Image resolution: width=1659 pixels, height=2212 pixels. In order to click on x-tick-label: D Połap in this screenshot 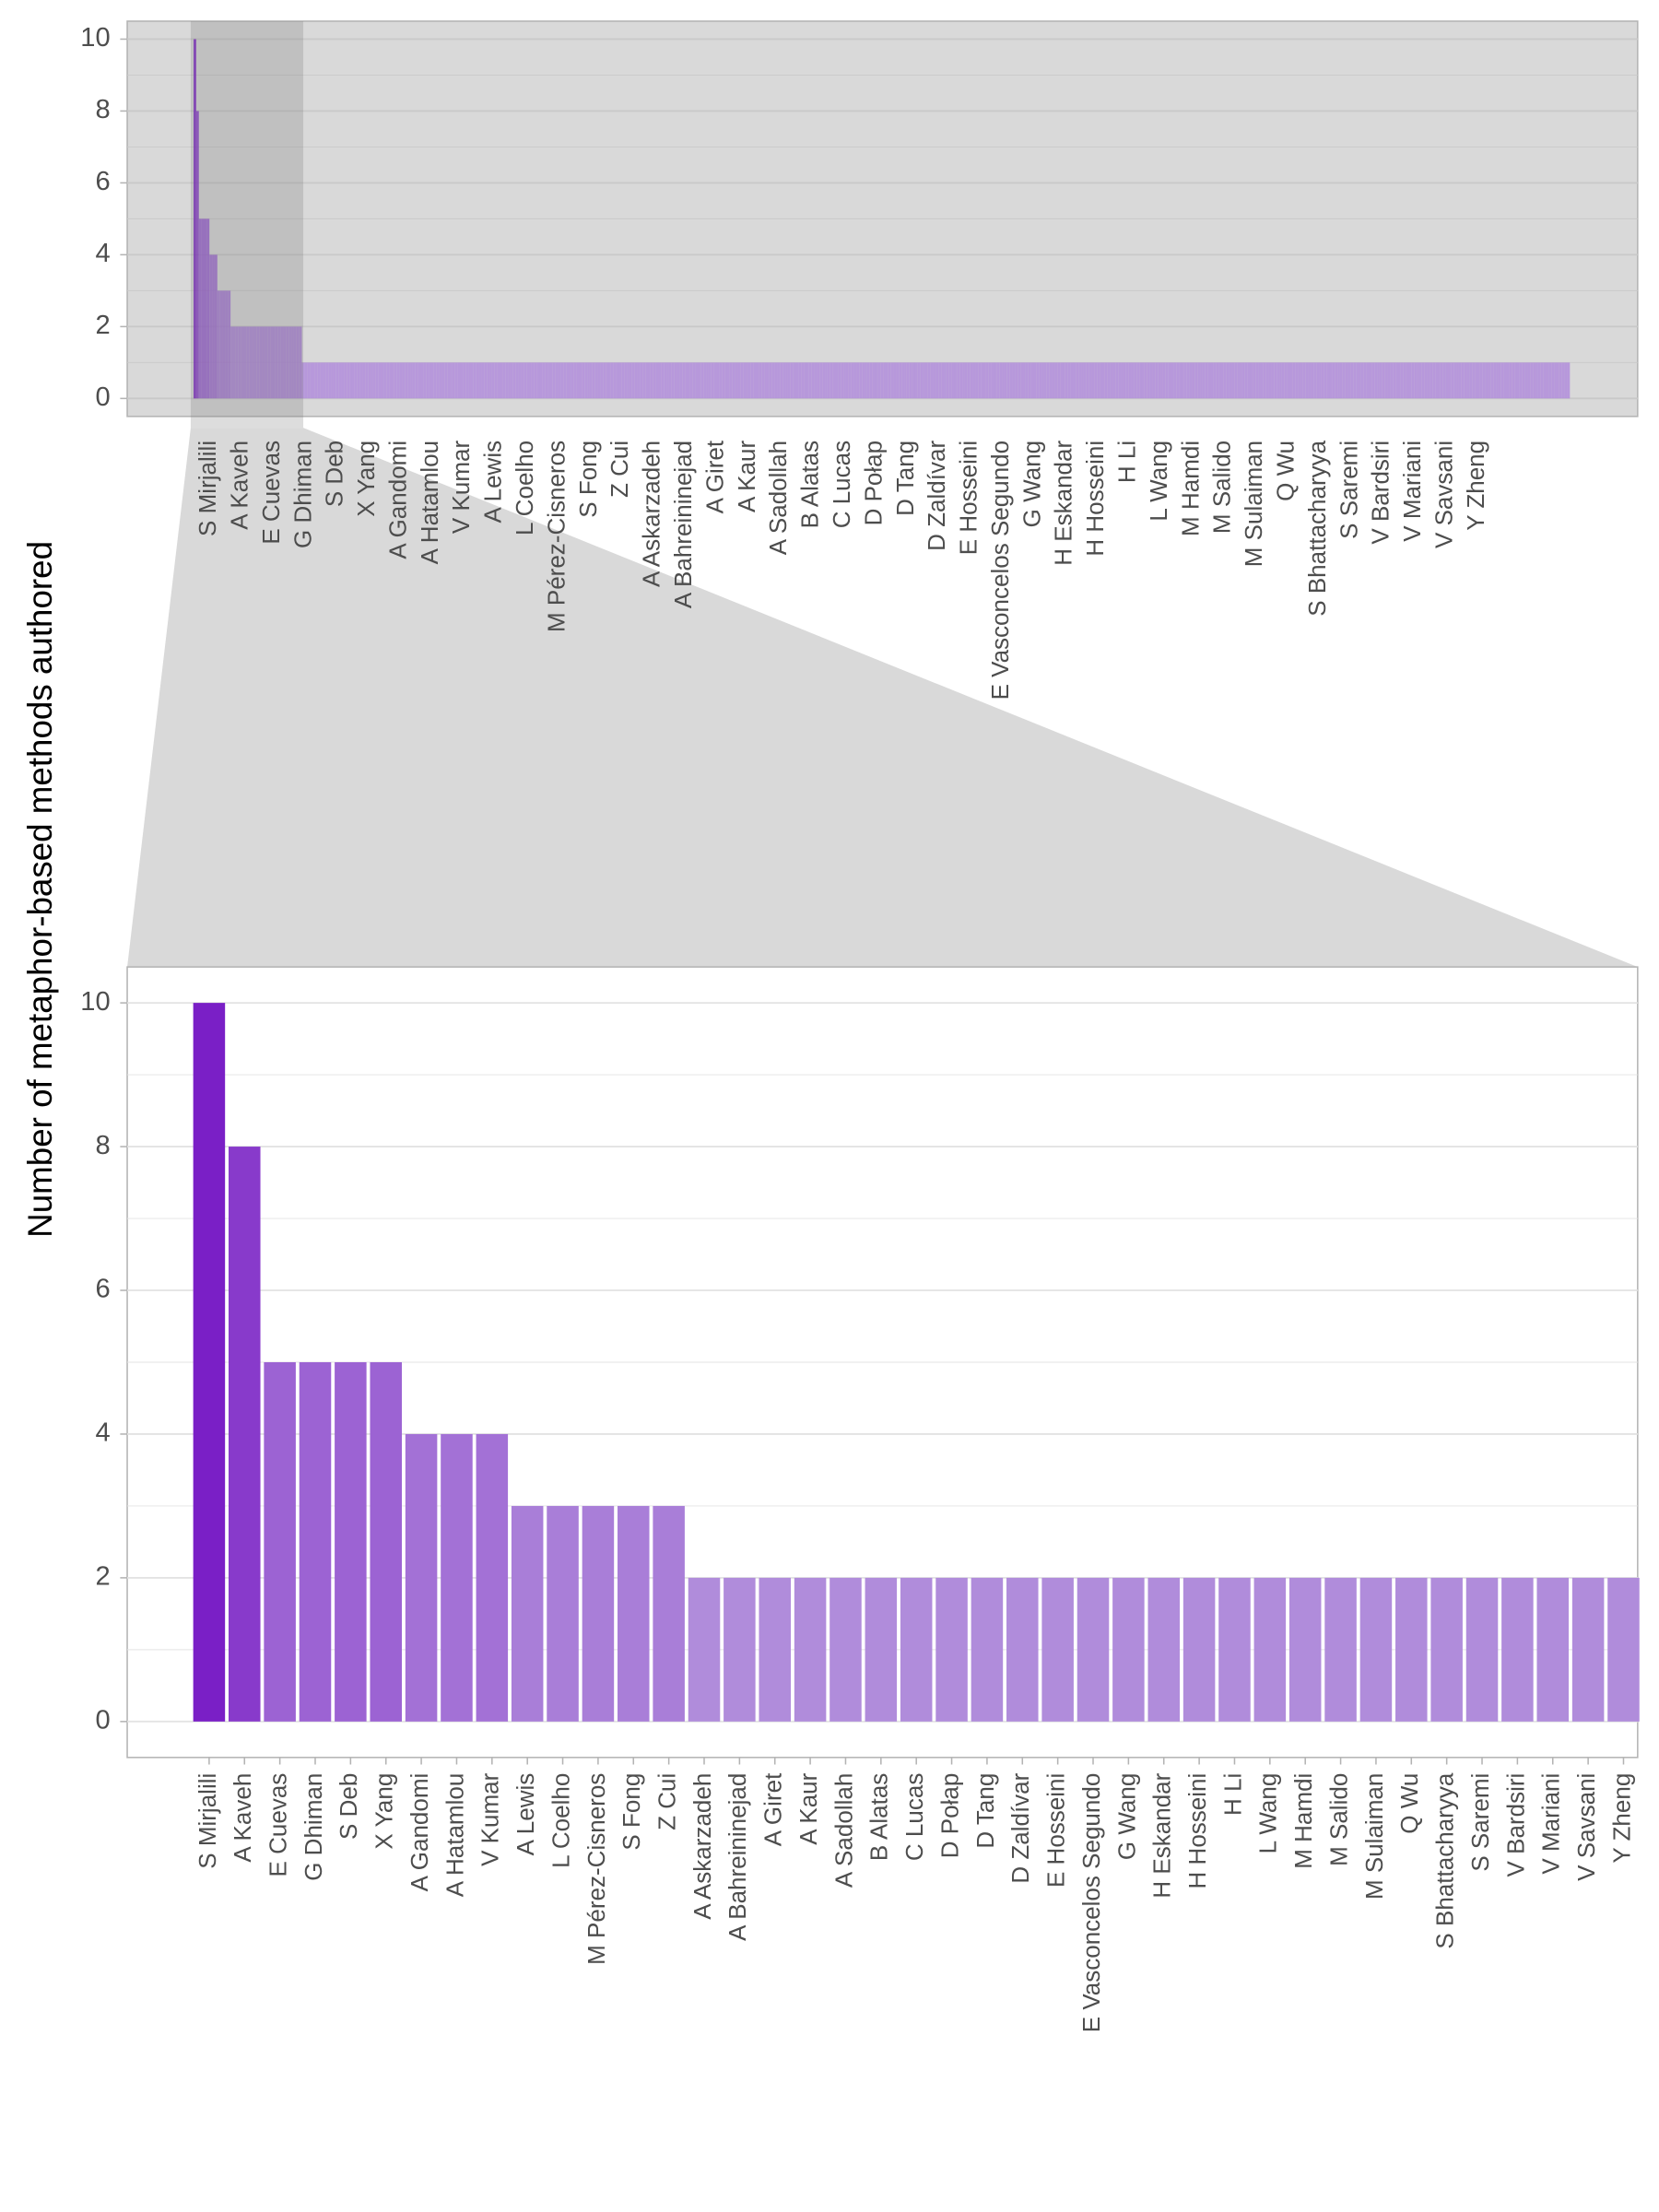, I will do `click(949, 1816)`.